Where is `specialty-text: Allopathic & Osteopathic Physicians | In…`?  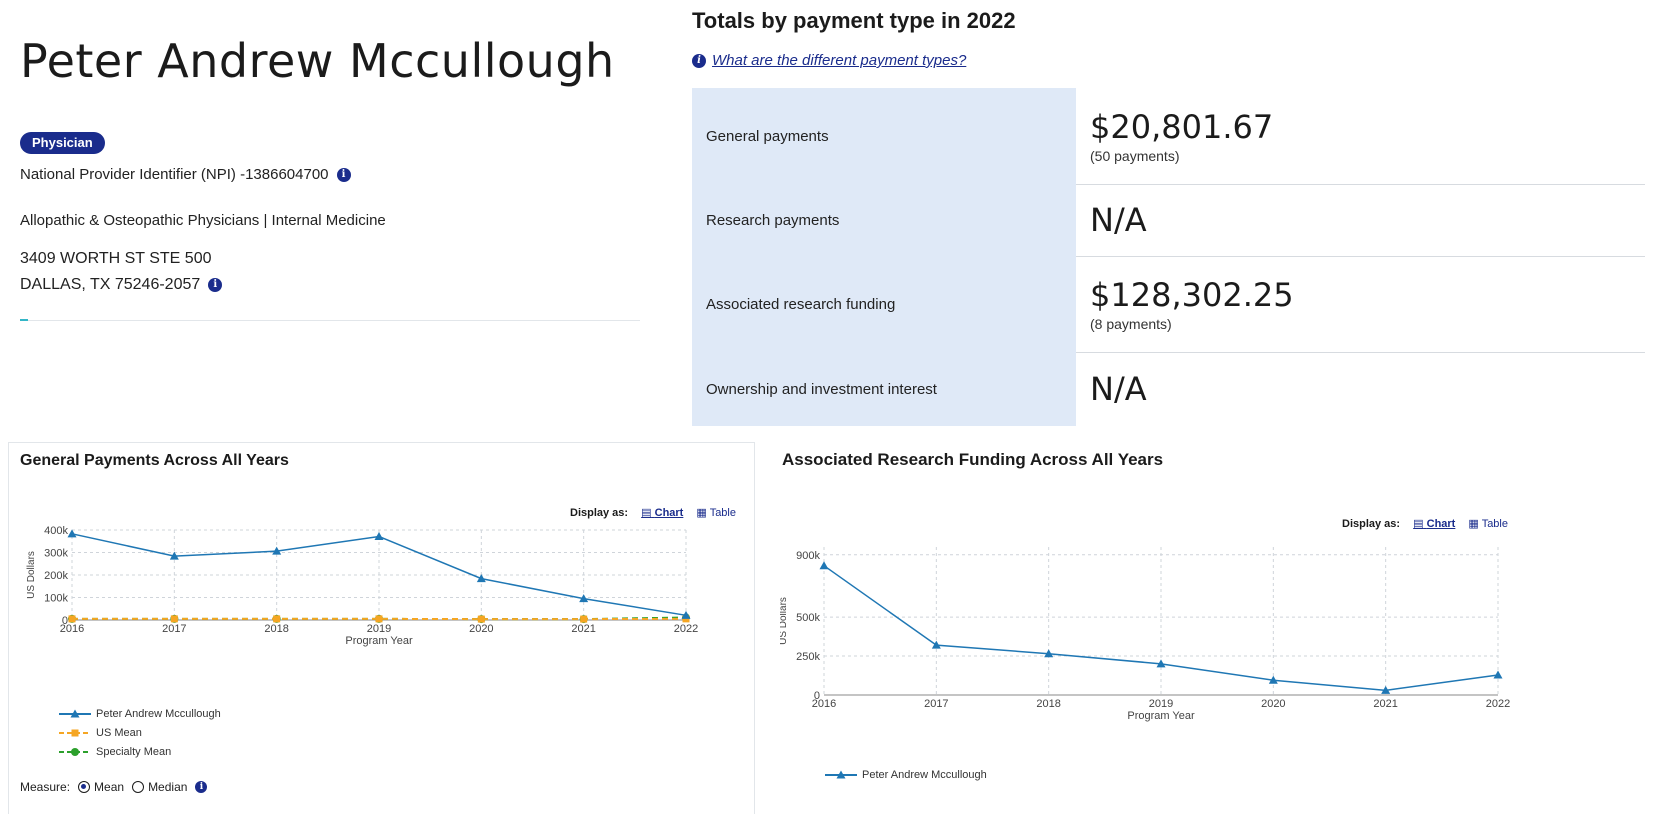
specialty-text: Allopathic & Osteopathic Physicians | In… is located at coordinates (203, 220).